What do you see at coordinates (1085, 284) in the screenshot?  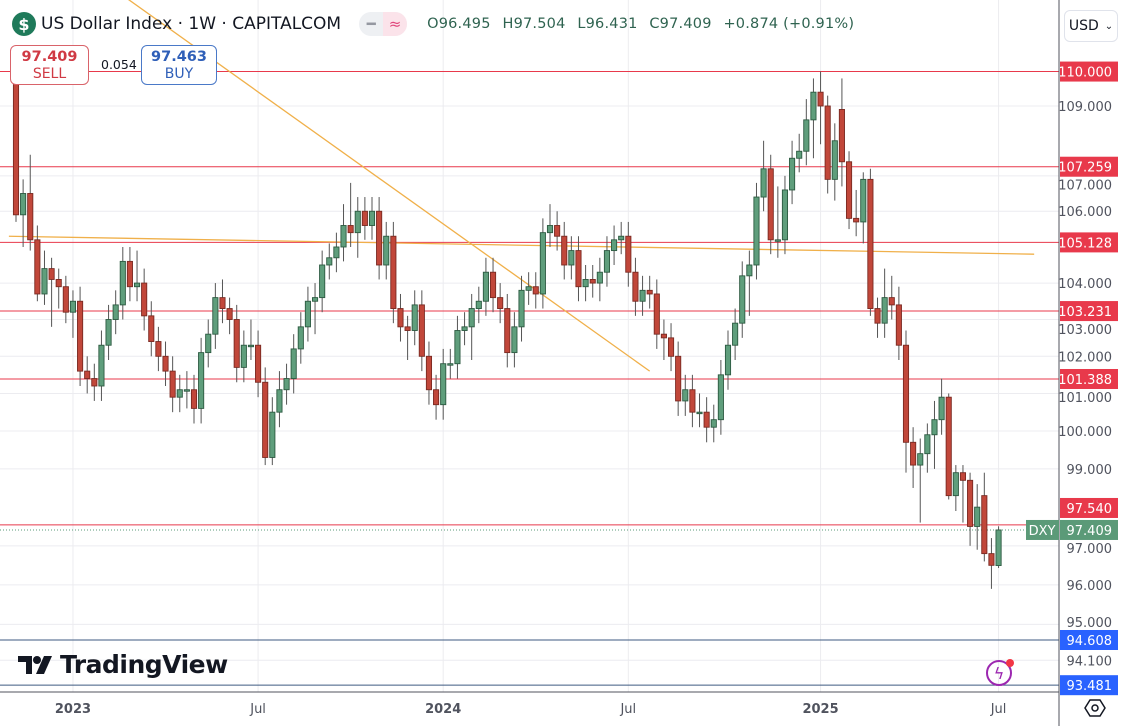 I see `price-tick-label: 104.000` at bounding box center [1085, 284].